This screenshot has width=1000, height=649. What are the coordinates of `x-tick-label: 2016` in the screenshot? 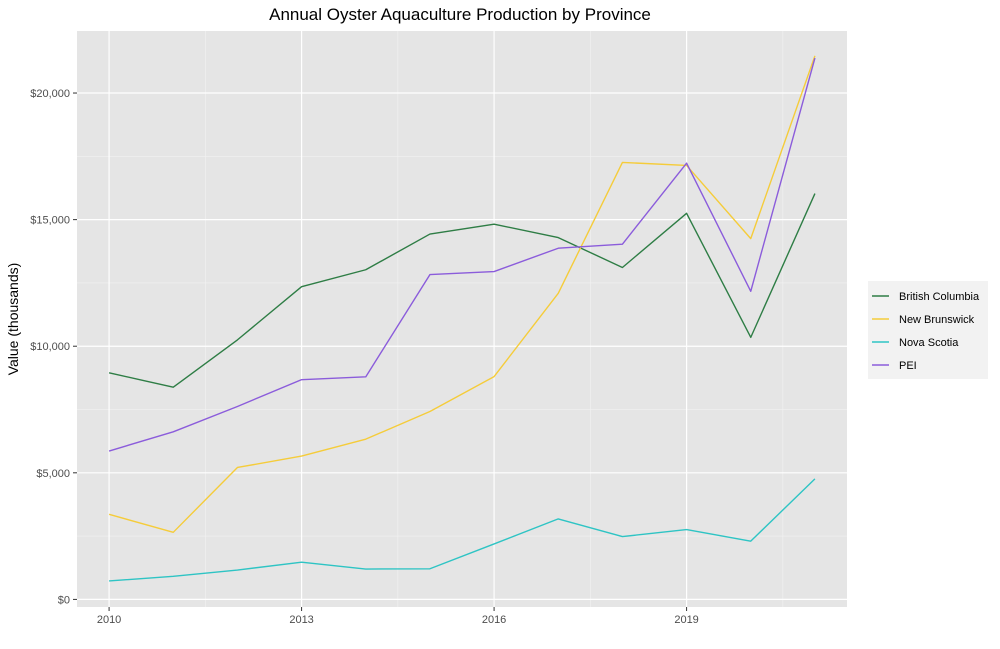 It's located at (494, 620).